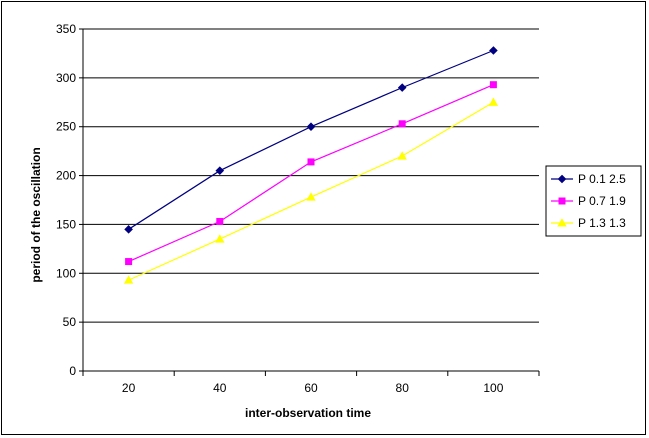 Image resolution: width=649 pixels, height=438 pixels. I want to click on y-tick-label-0: 0, so click(72, 371).